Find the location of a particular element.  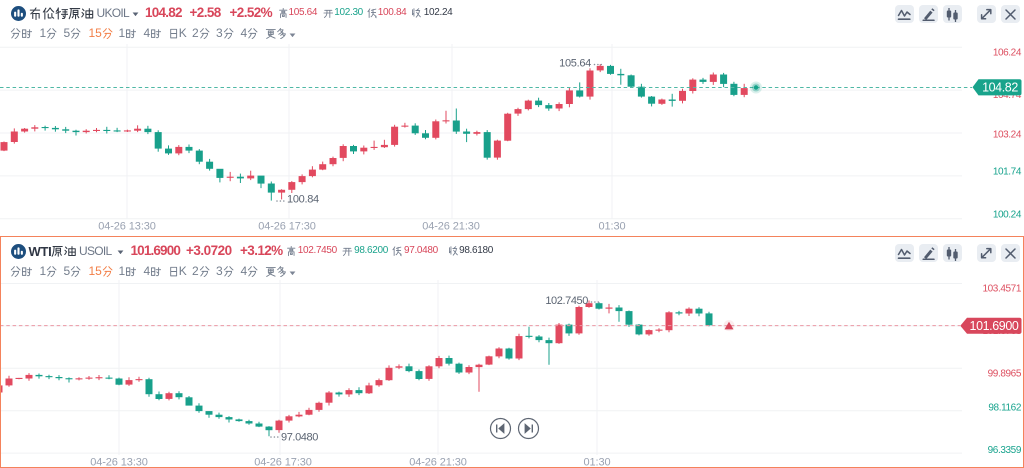

svg-text: 97.0480 is located at coordinates (299, 438).